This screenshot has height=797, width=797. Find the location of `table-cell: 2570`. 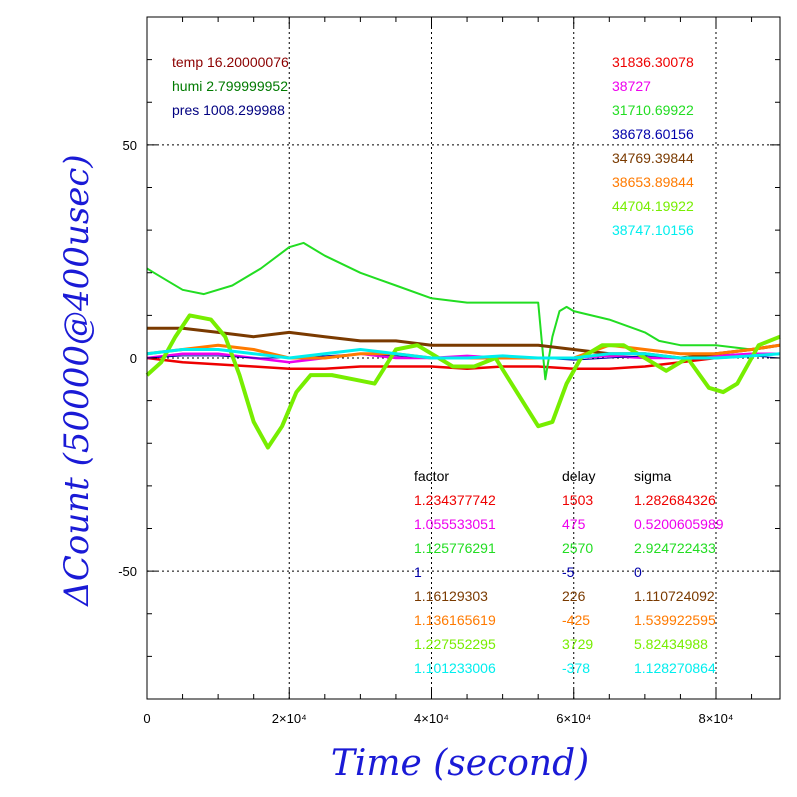

table-cell: 2570 is located at coordinates (577, 548).